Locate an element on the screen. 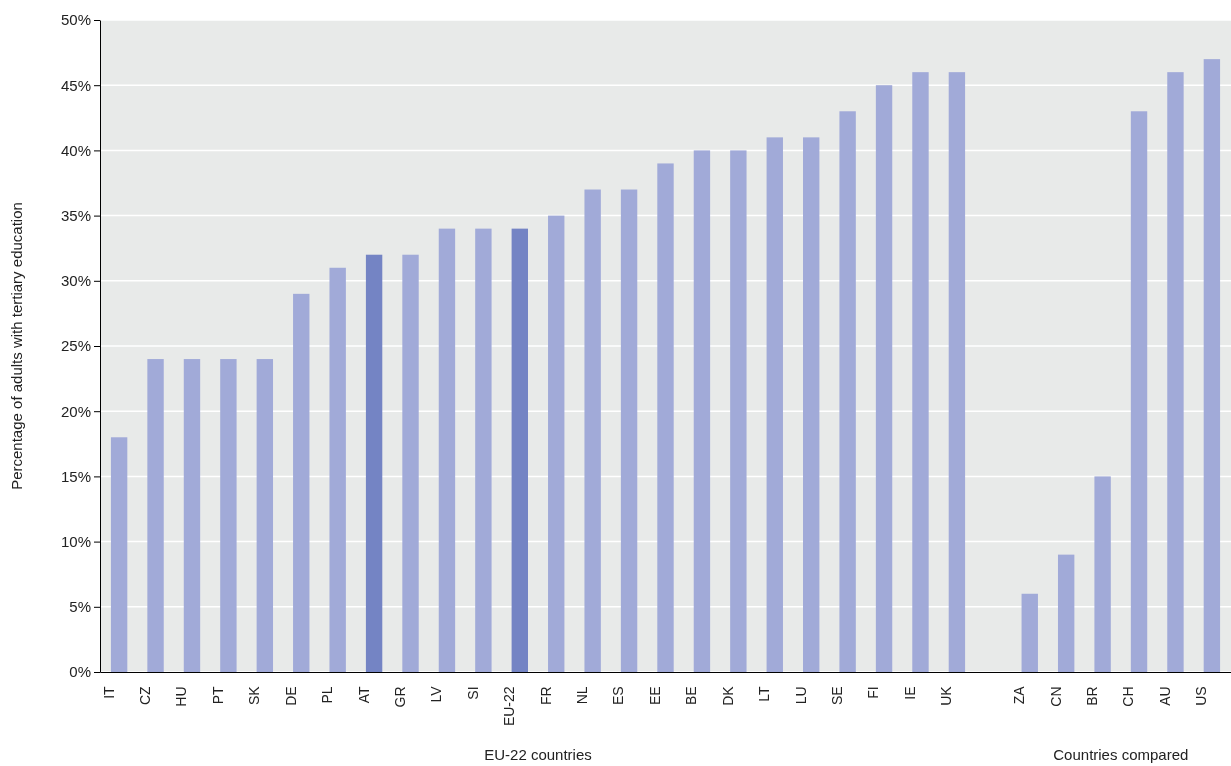 This screenshot has width=1231, height=766. x-tick-label: FR is located at coordinates (545, 696).